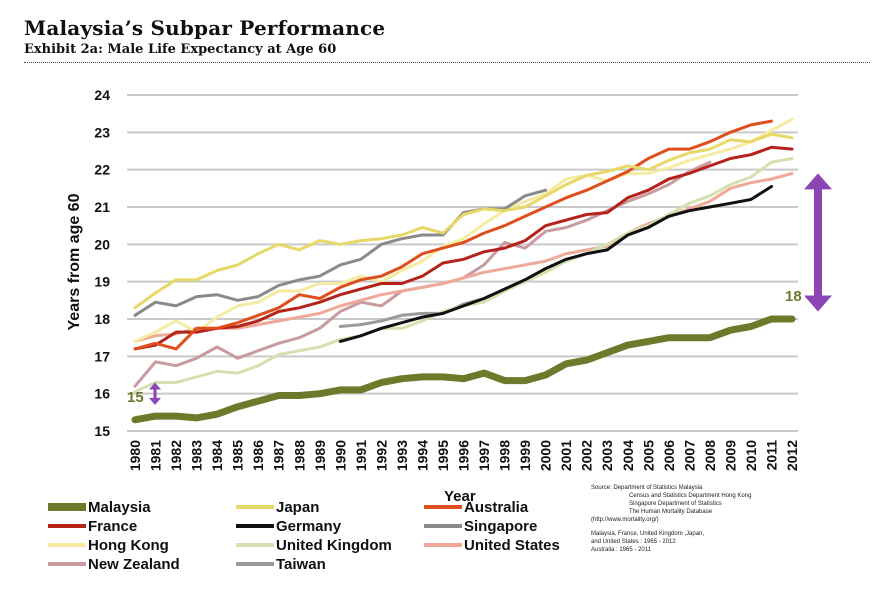 The image size is (879, 591). What do you see at coordinates (751, 455) in the screenshot?
I see `x-tick-label: 2010` at bounding box center [751, 455].